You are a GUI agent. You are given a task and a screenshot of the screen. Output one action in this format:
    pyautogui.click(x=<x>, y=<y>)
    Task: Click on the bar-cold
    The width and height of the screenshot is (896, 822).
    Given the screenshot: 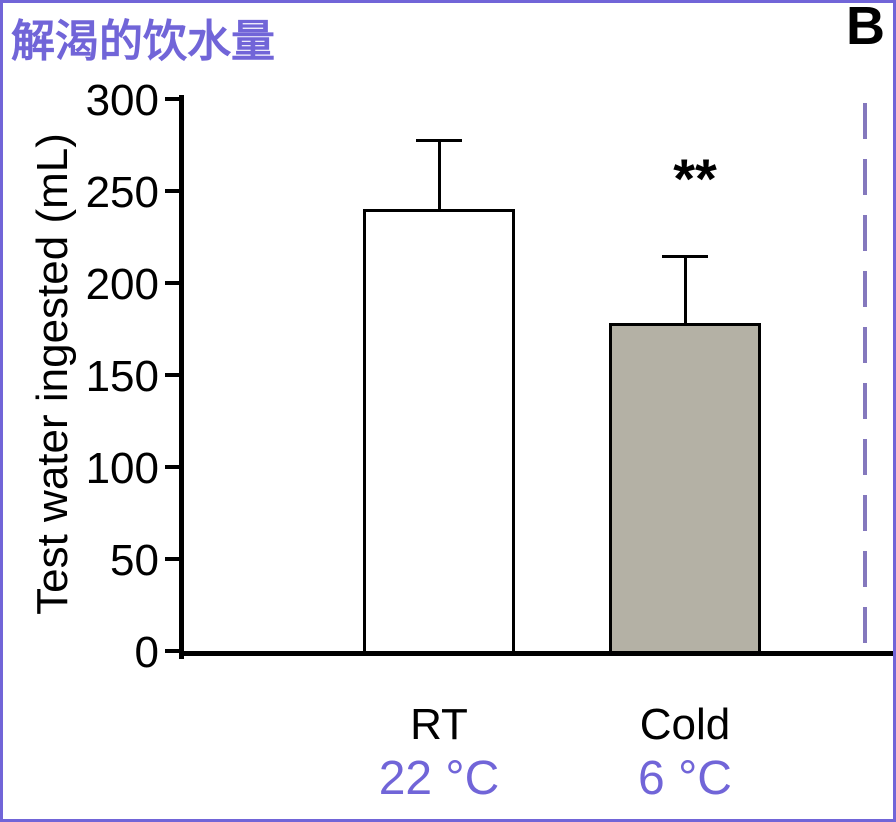 What is the action you would take?
    pyautogui.click(x=685, y=488)
    